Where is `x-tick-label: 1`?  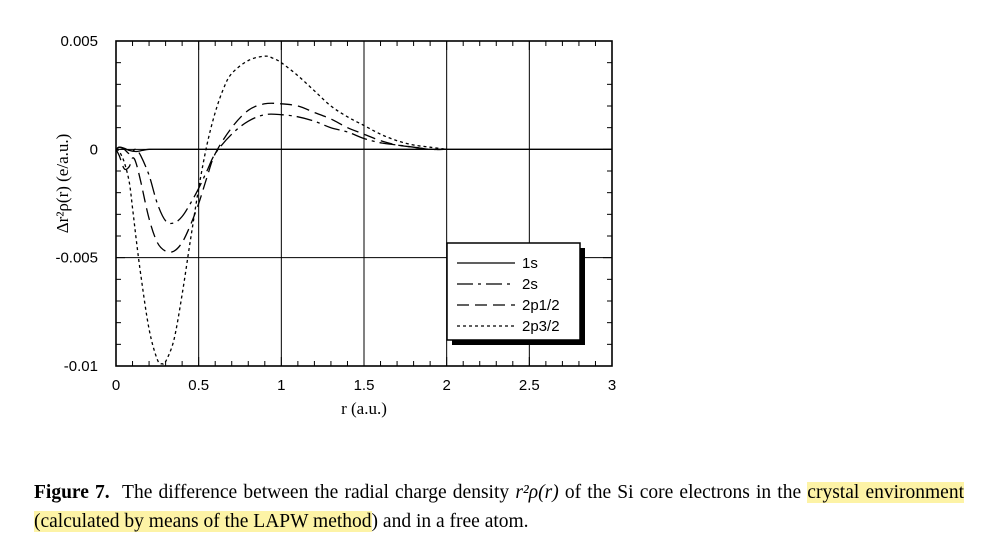
x-tick-label: 1 is located at coordinates (281, 385).